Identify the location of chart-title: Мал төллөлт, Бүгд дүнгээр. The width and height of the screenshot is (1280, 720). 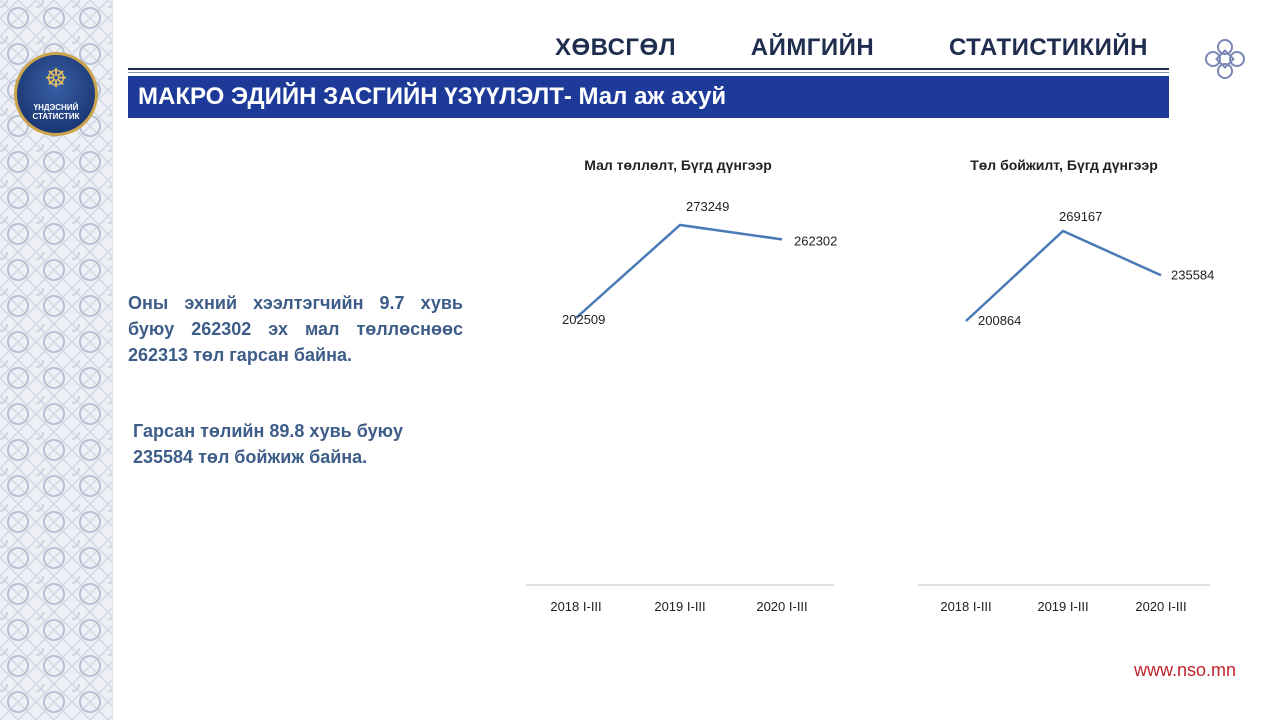
(678, 165).